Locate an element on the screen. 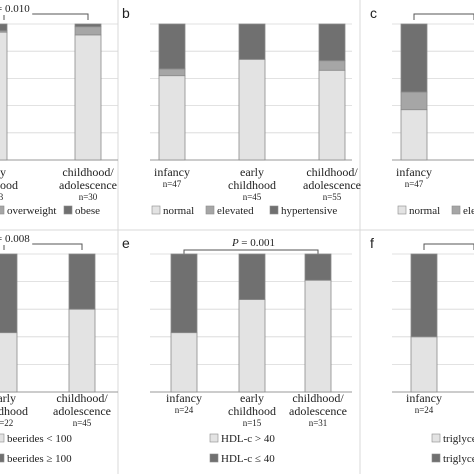 The width and height of the screenshot is (474, 474). sample-size-label: n=45 is located at coordinates (82, 423).